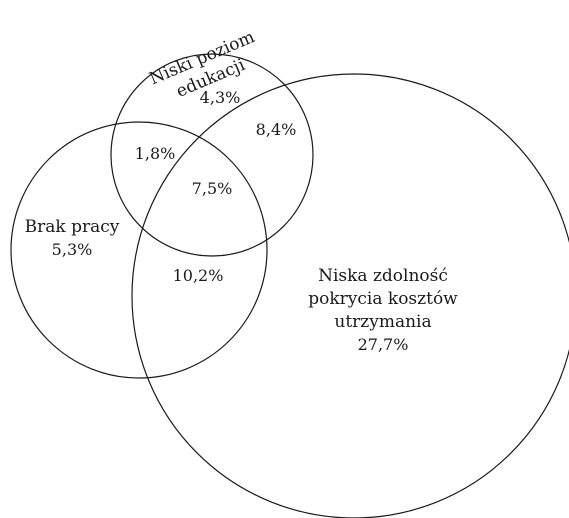 The width and height of the screenshot is (569, 518). Describe the element at coordinates (383, 344) in the screenshot. I see `value-costs-only: 27,7%` at that location.